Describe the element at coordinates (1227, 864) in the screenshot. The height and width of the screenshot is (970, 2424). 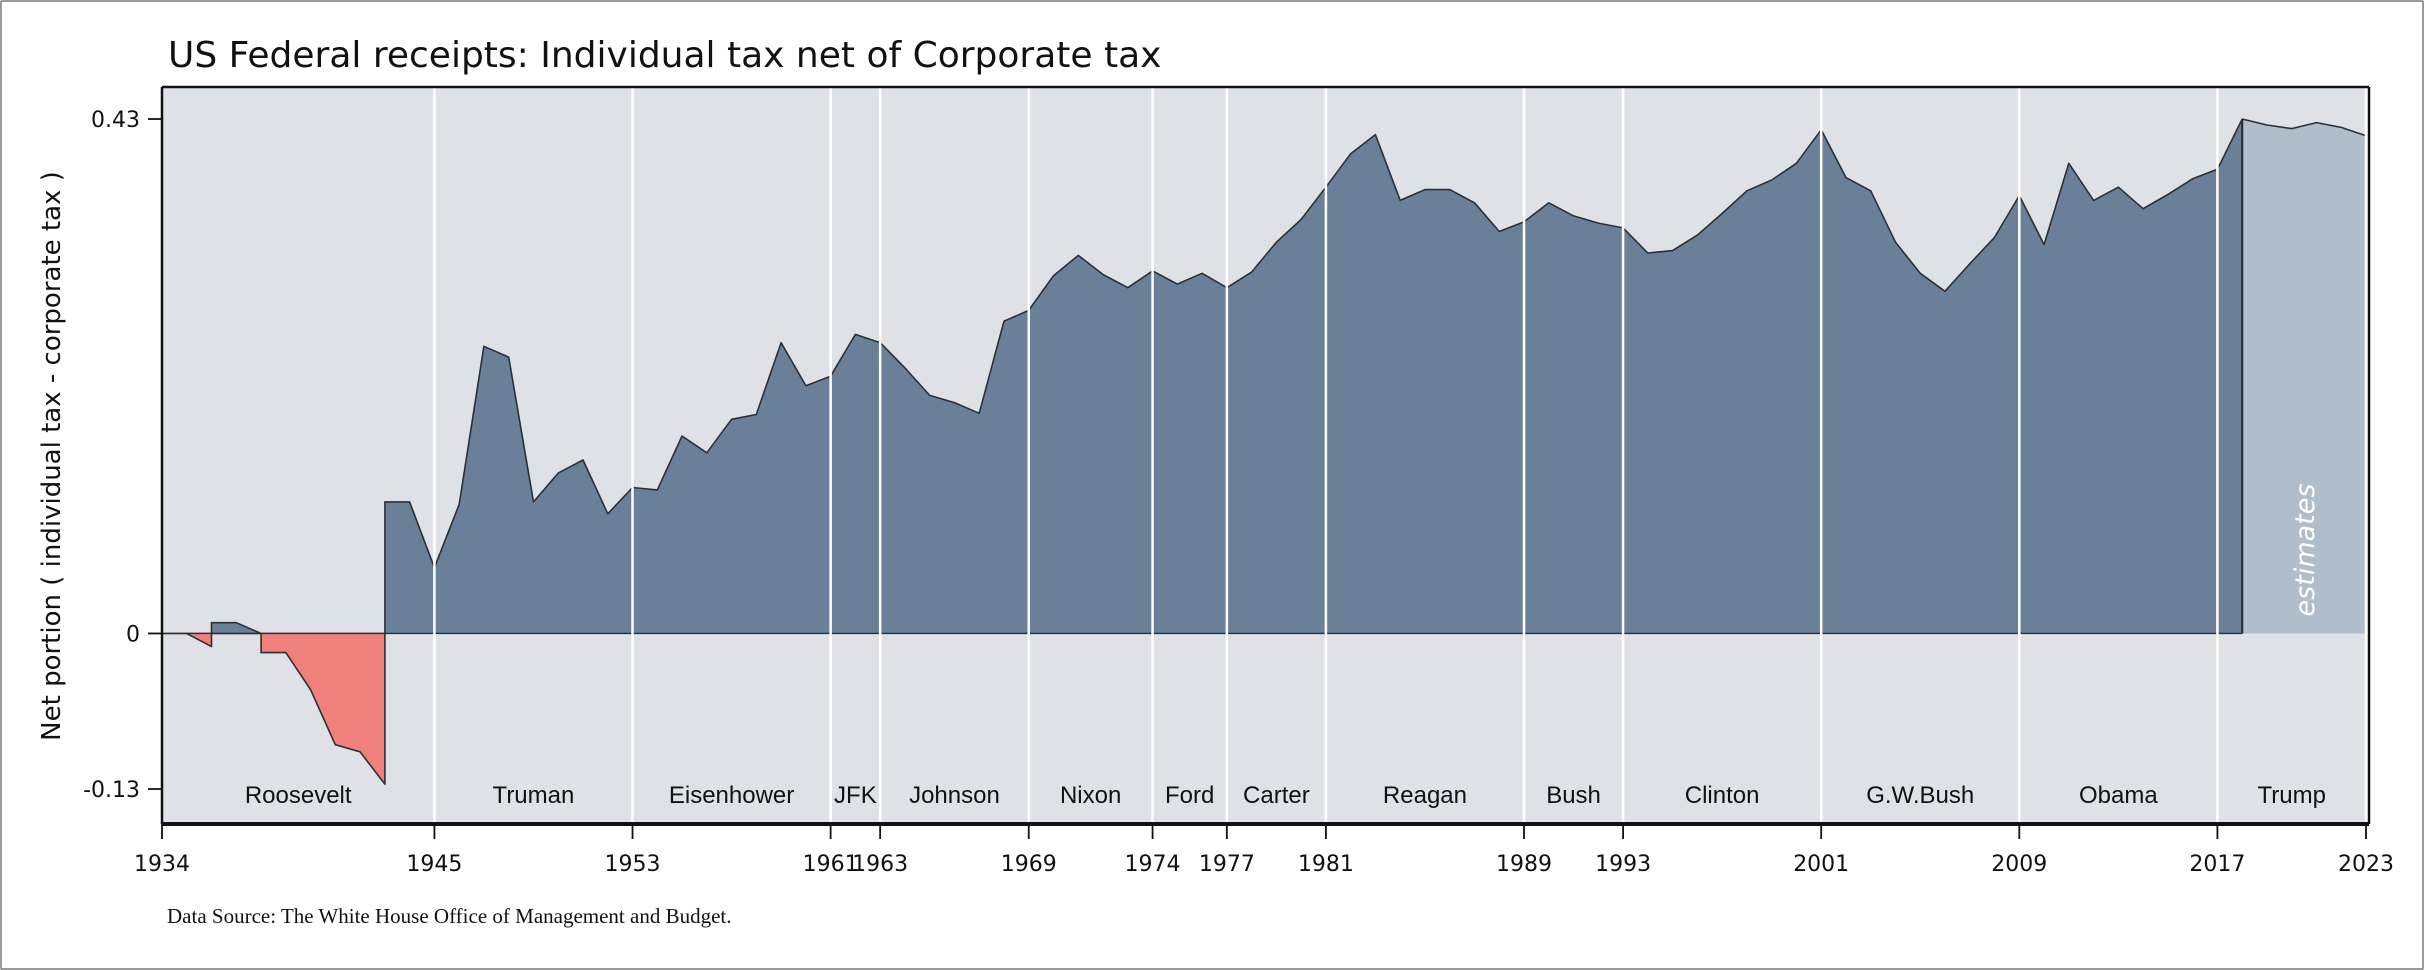
I see `x-tick-label: 1977` at that location.